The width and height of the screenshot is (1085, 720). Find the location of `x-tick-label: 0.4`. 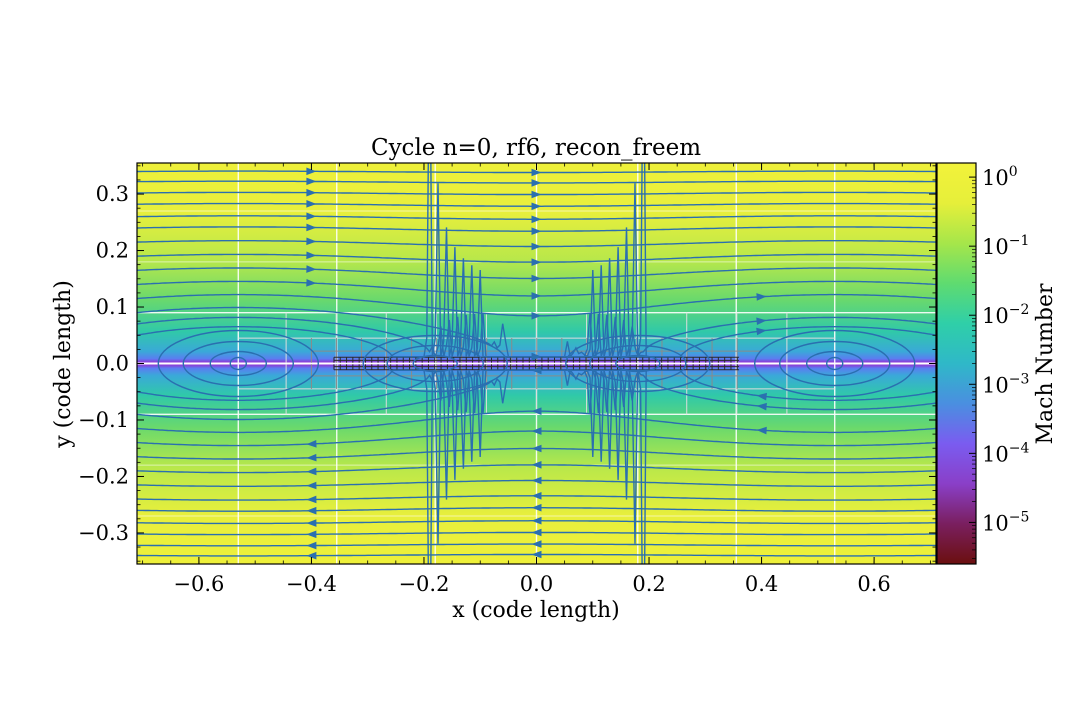

x-tick-label: 0.4 is located at coordinates (761, 584).